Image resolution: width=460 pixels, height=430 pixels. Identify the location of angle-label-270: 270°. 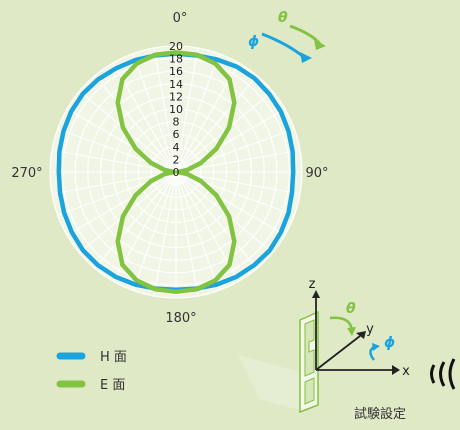
(26, 173).